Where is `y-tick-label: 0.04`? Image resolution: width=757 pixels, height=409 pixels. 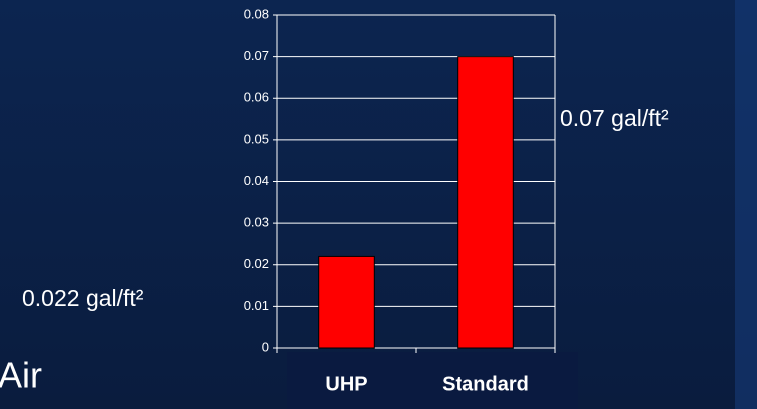
y-tick-label: 0.04 is located at coordinates (256, 180).